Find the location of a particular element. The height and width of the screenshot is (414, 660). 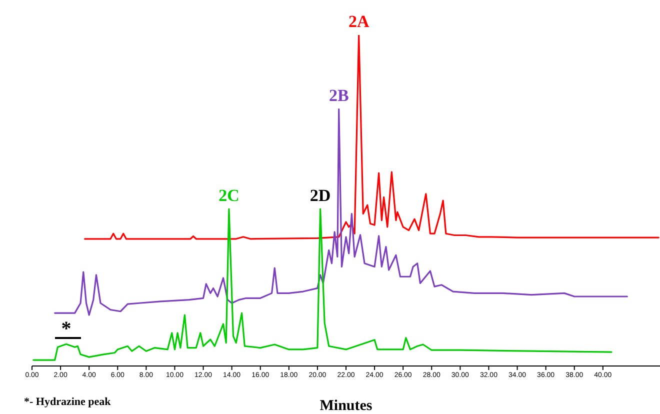

annotation: * is located at coordinates (66, 329).